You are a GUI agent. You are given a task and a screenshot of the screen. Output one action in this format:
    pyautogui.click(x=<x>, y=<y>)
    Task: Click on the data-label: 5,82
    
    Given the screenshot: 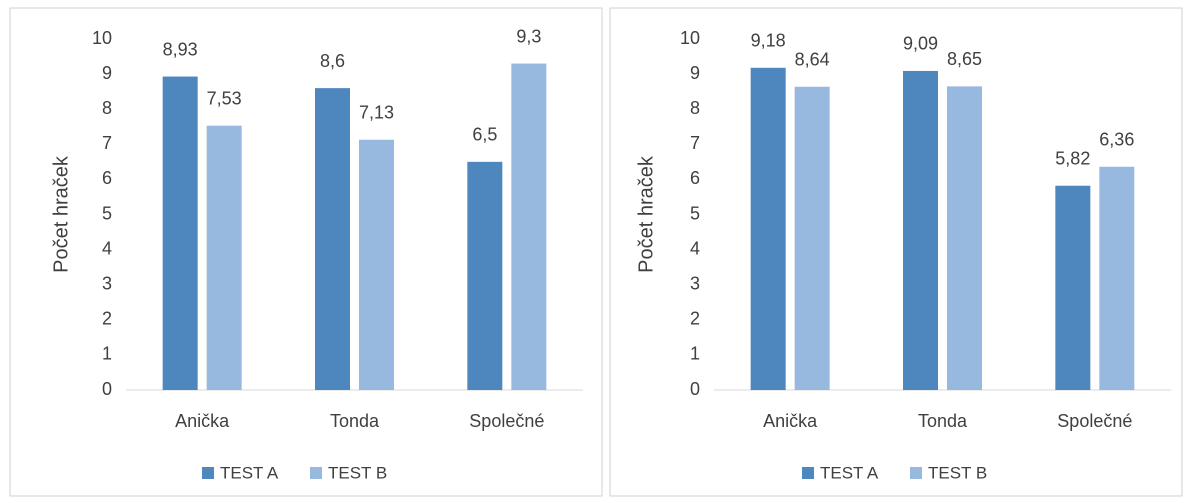 What is the action you would take?
    pyautogui.click(x=1072, y=158)
    